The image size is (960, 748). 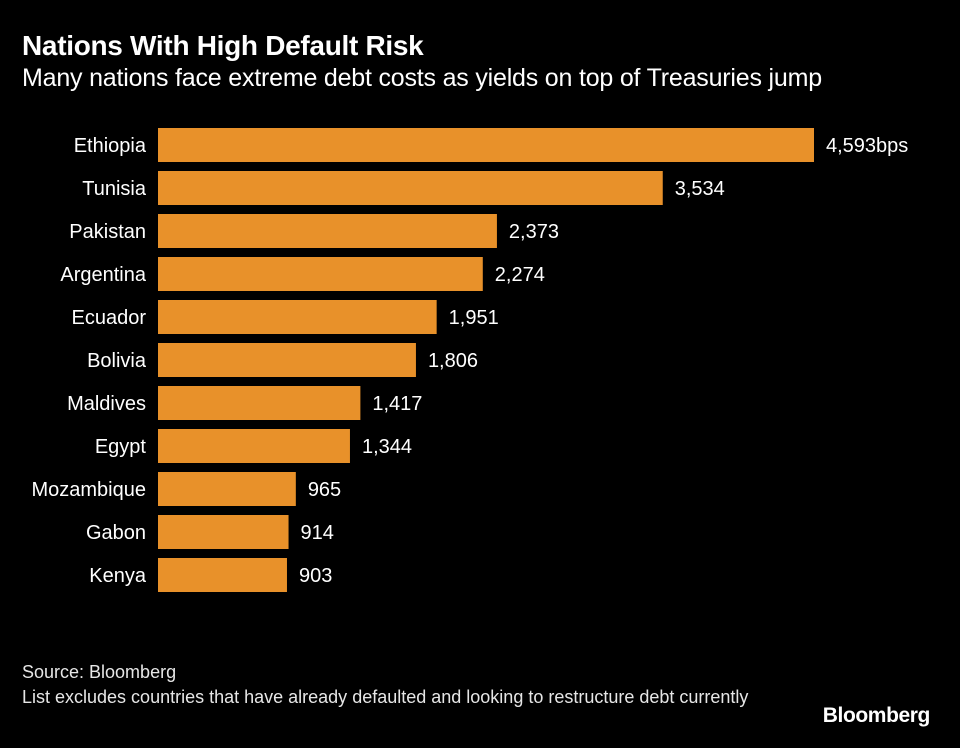 I want to click on value-label-maldives: 1,417, so click(x=397, y=404).